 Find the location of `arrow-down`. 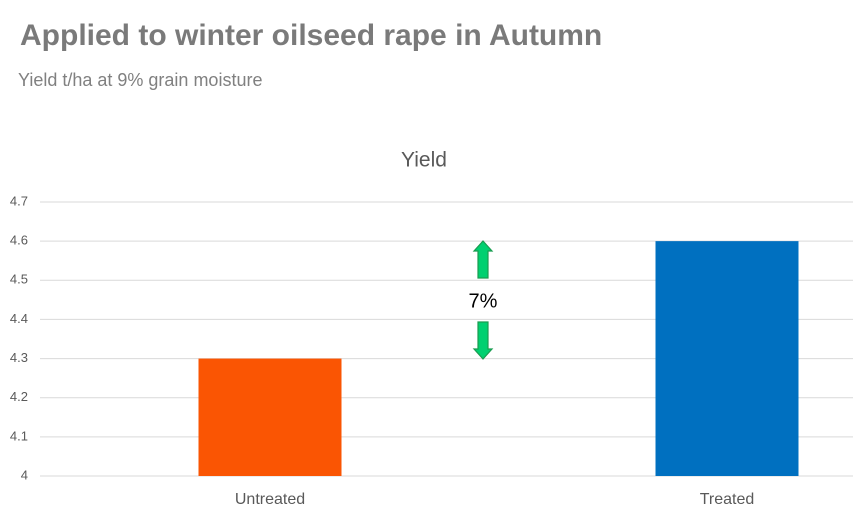

arrow-down is located at coordinates (483, 340).